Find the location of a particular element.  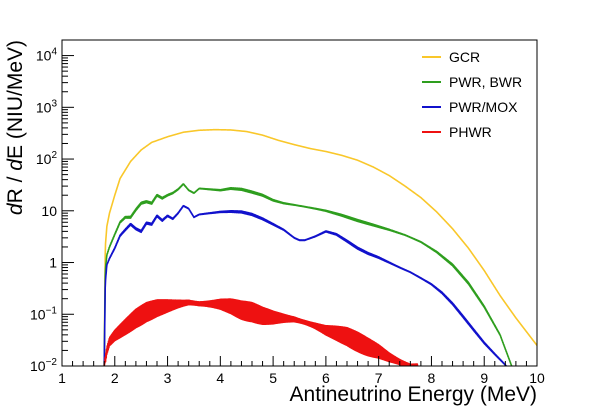

x-tick-label: 10 is located at coordinates (537, 378).